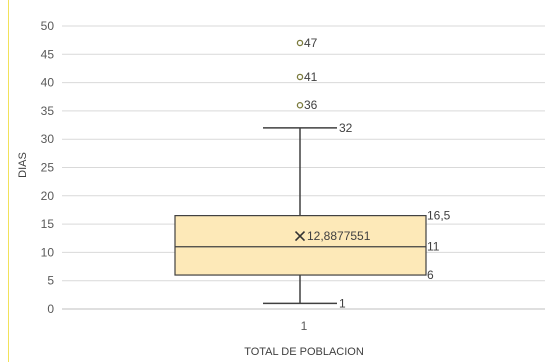 The height and width of the screenshot is (362, 553). Describe the element at coordinates (50, 309) in the screenshot. I see `y-tick-label: 0` at that location.